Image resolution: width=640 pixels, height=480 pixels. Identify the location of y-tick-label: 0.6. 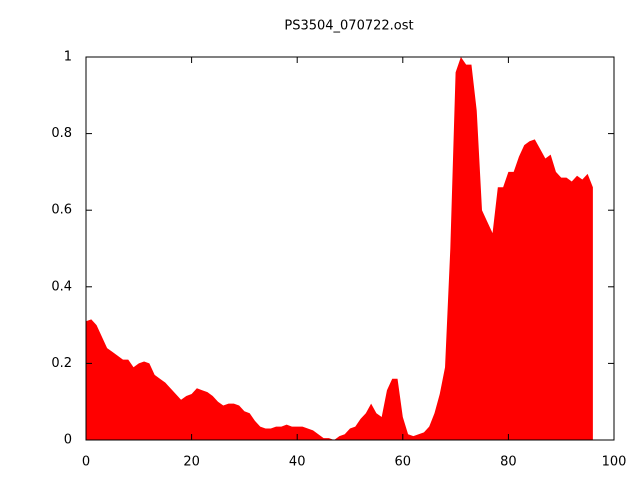
(61, 210).